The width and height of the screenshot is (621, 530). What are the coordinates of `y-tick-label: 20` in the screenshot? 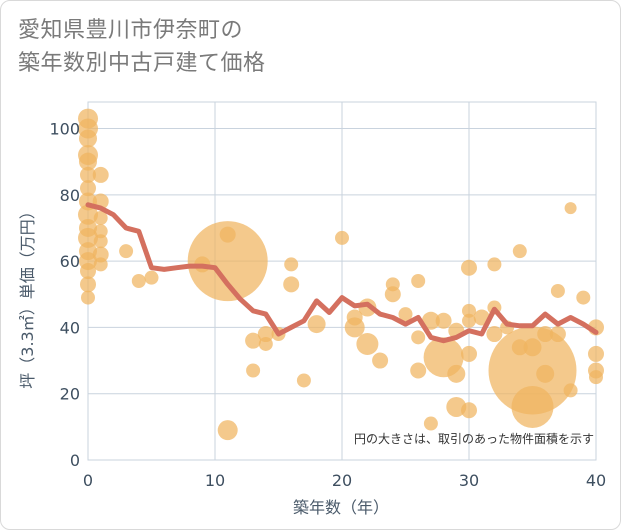 It's located at (70, 394).